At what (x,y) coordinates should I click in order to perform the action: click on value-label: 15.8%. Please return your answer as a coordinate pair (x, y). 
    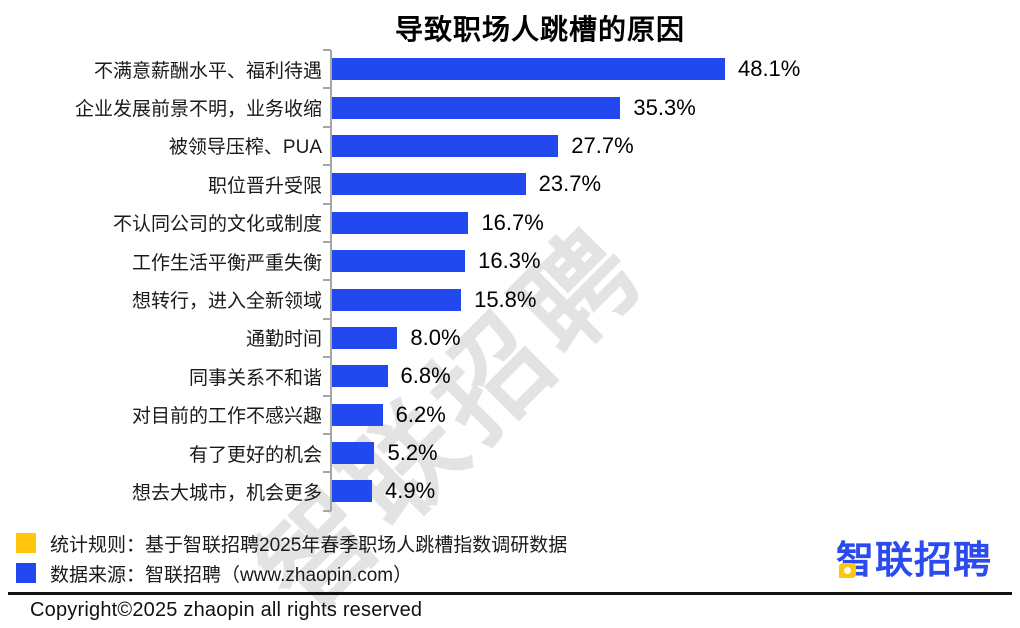
    Looking at the image, I should click on (505, 299).